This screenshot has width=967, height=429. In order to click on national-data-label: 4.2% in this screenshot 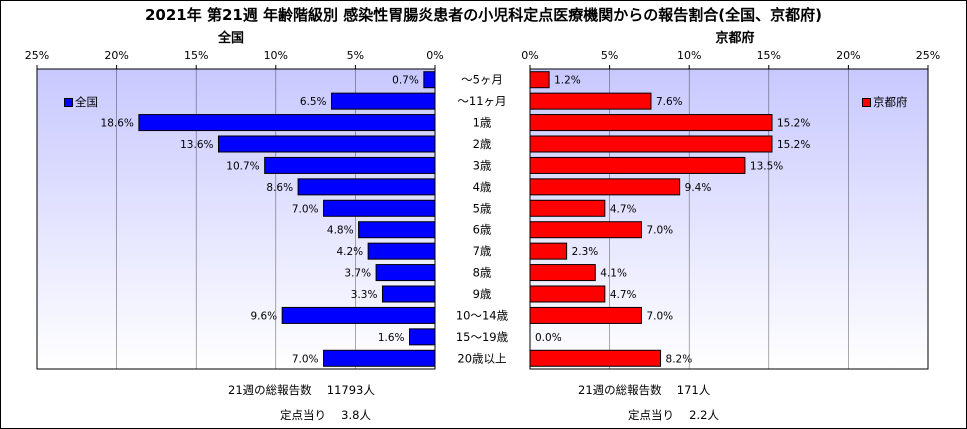, I will do `click(349, 252)`.